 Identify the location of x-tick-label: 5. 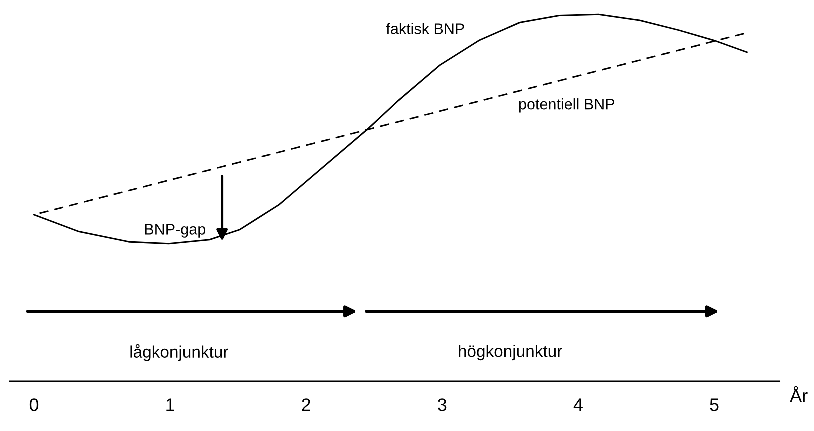
(714, 405).